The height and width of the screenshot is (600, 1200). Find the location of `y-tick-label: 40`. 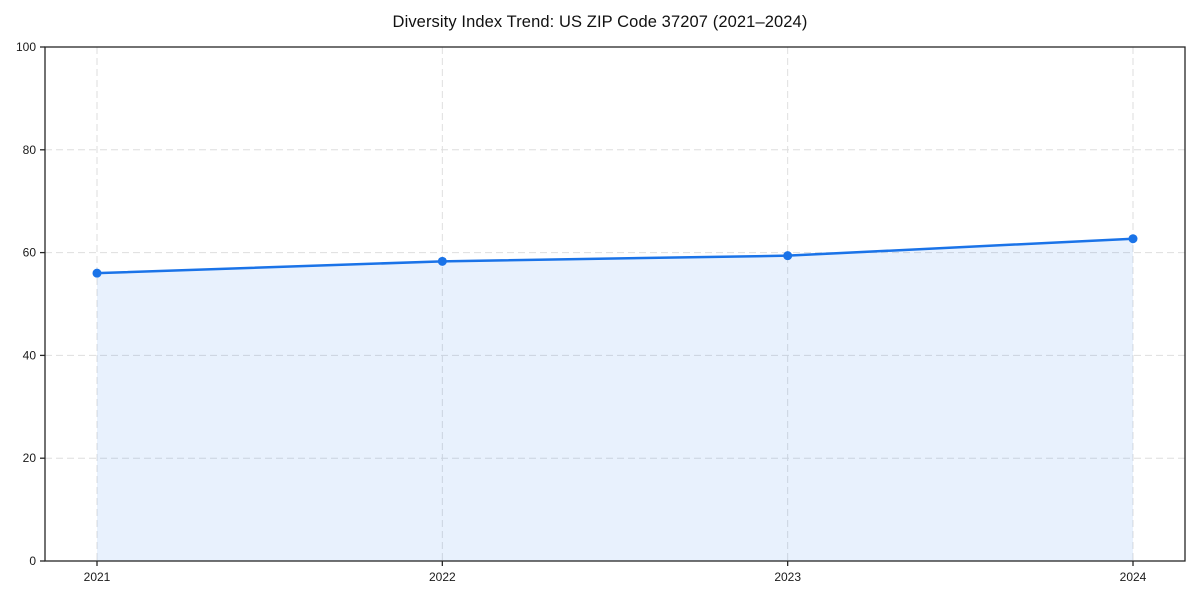

y-tick-label: 40 is located at coordinates (30, 355).